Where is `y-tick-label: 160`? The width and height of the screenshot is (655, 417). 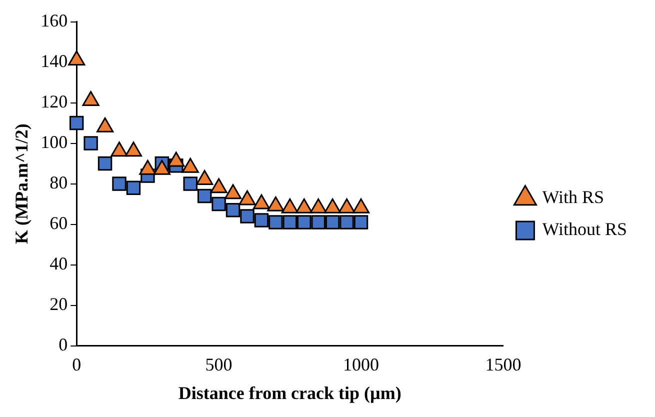 y-tick-label: 160 is located at coordinates (54, 20).